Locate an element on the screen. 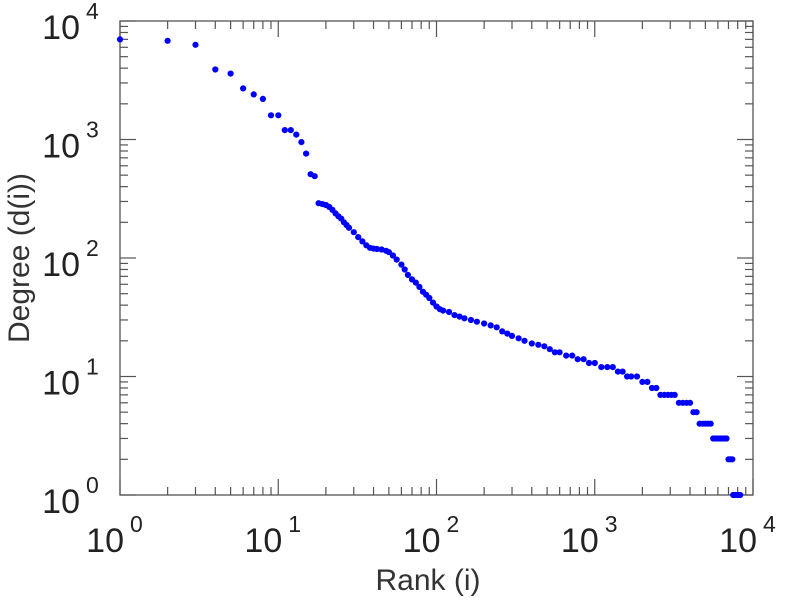 The height and width of the screenshot is (600, 786). y-tick-label-exponent: 3 is located at coordinates (92, 130).